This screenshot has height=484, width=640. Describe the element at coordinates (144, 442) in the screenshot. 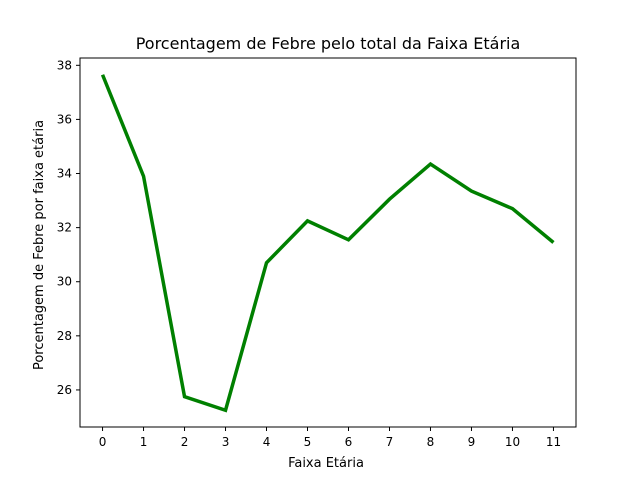

I see `x-tick-label: 1` at that location.